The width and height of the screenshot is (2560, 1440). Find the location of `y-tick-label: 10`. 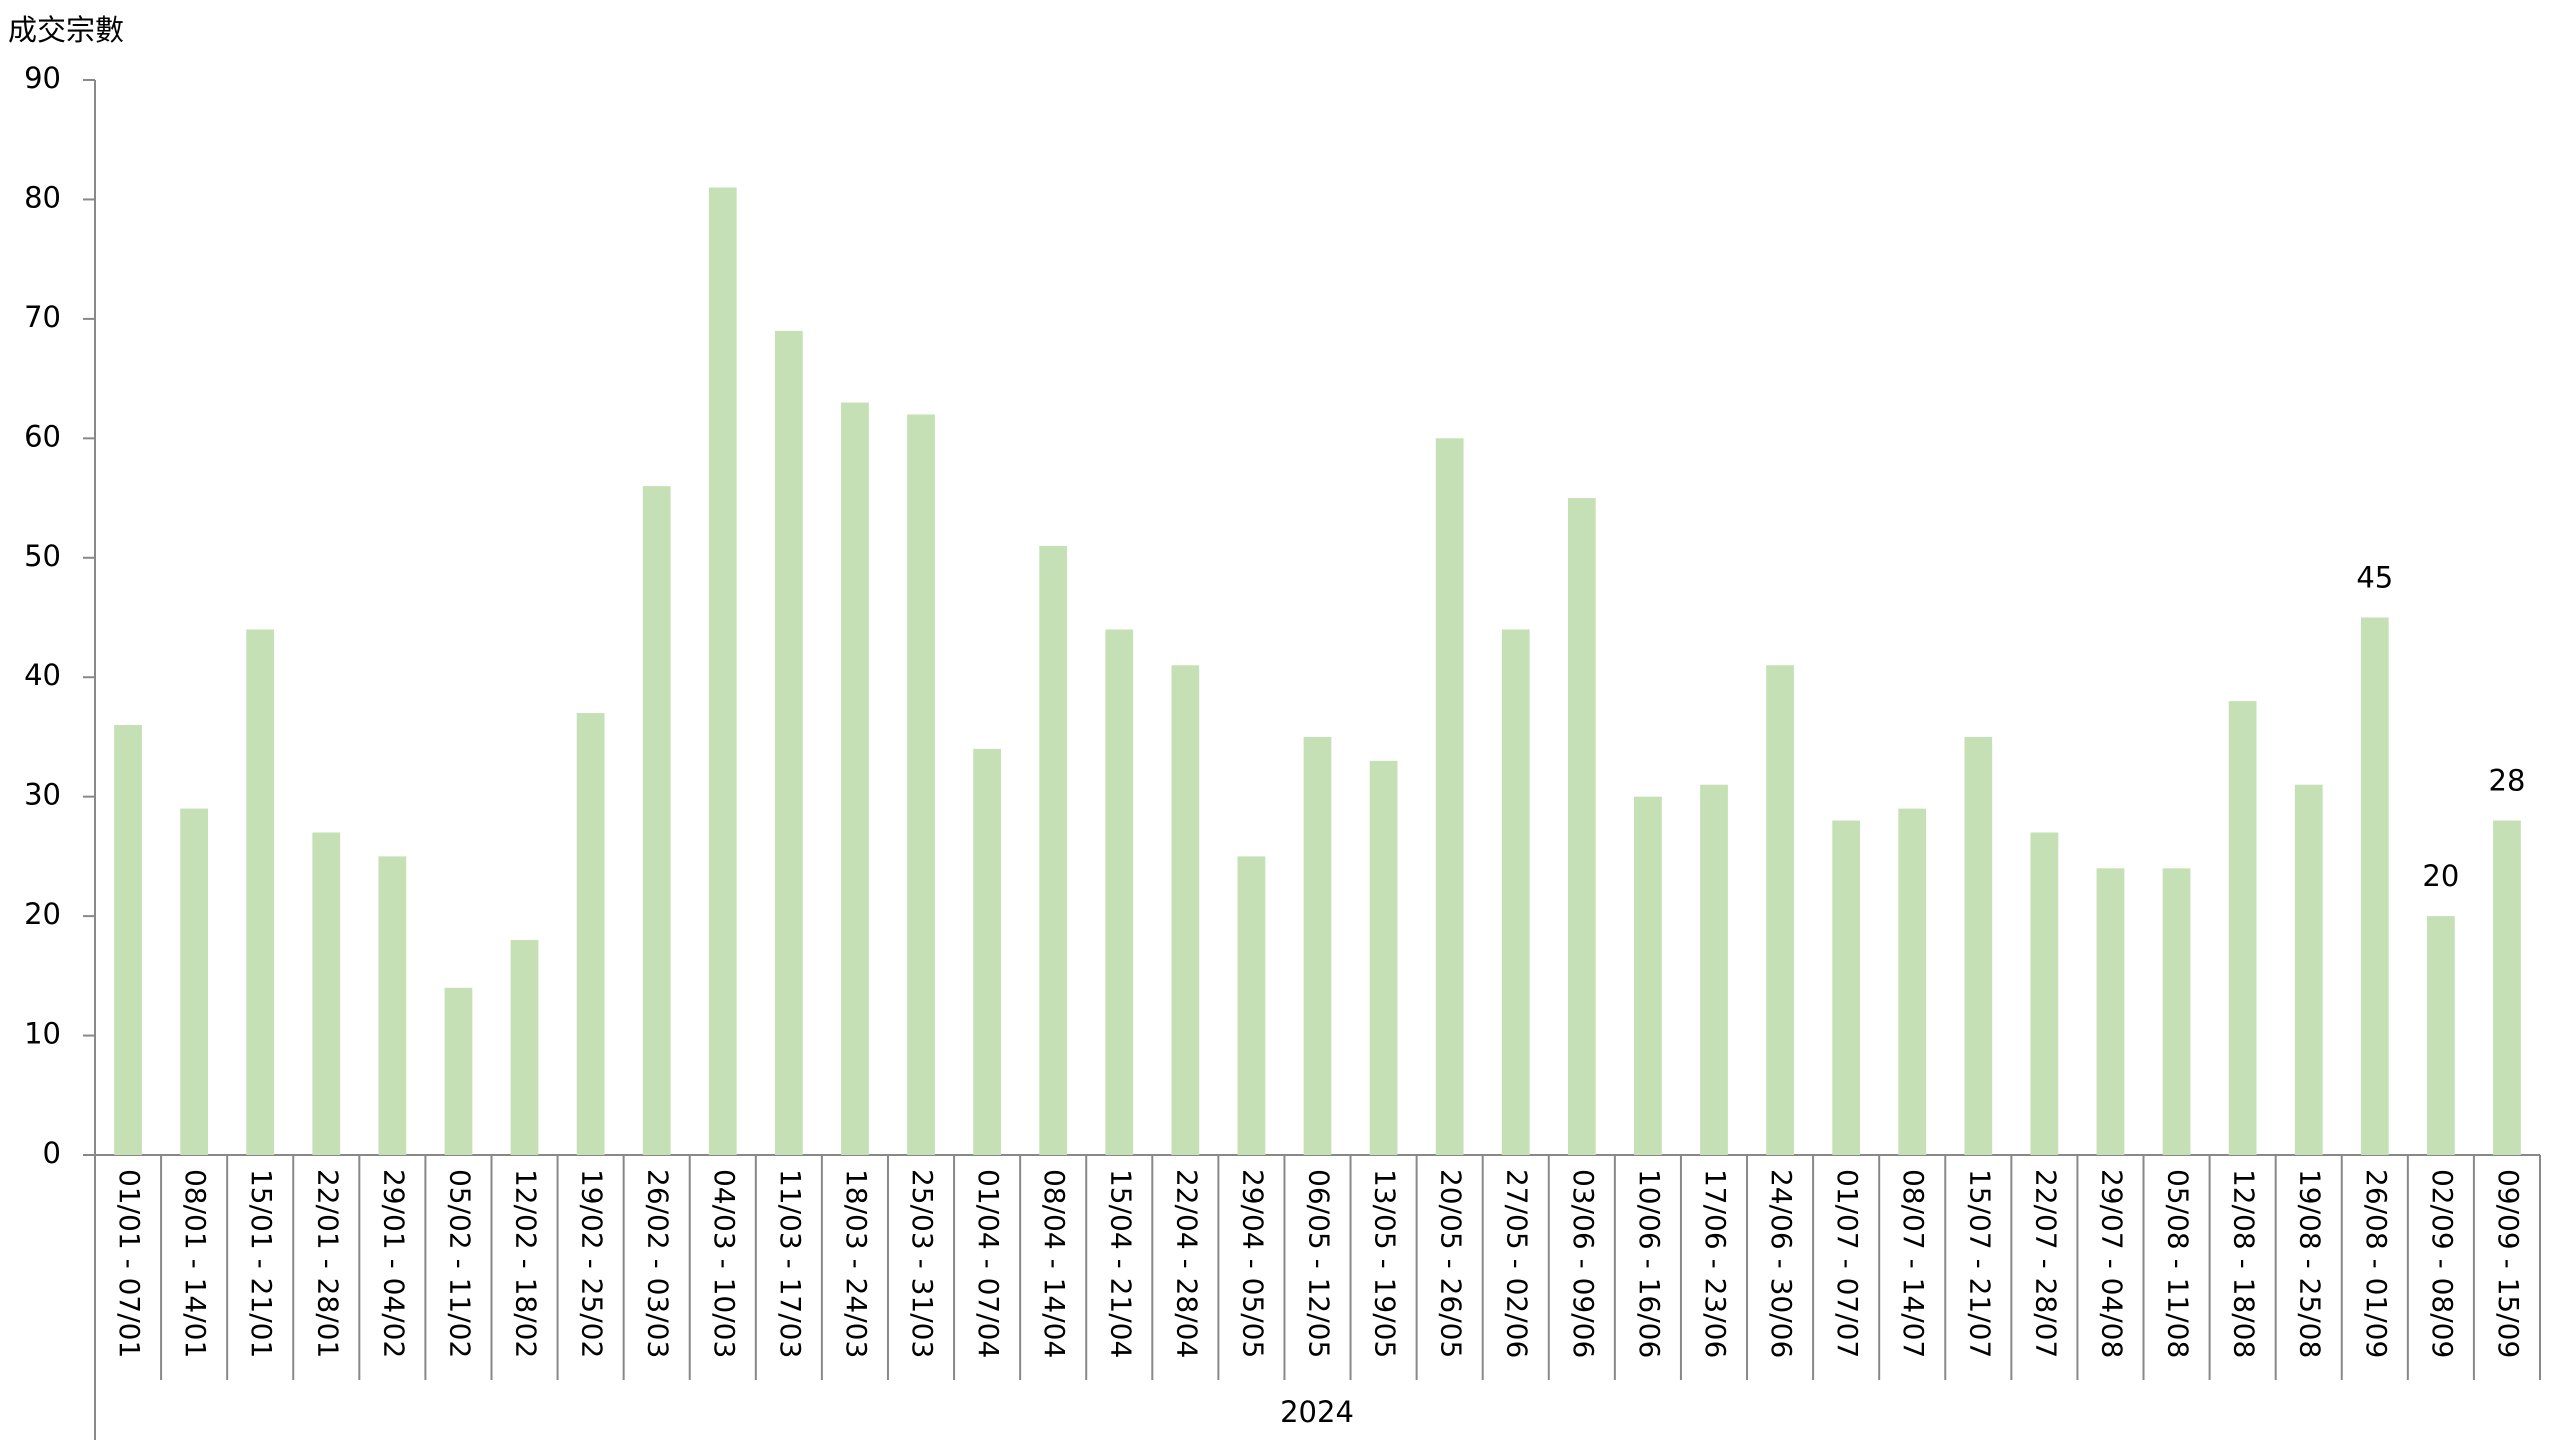

y-tick-label: 10 is located at coordinates (42, 1034).